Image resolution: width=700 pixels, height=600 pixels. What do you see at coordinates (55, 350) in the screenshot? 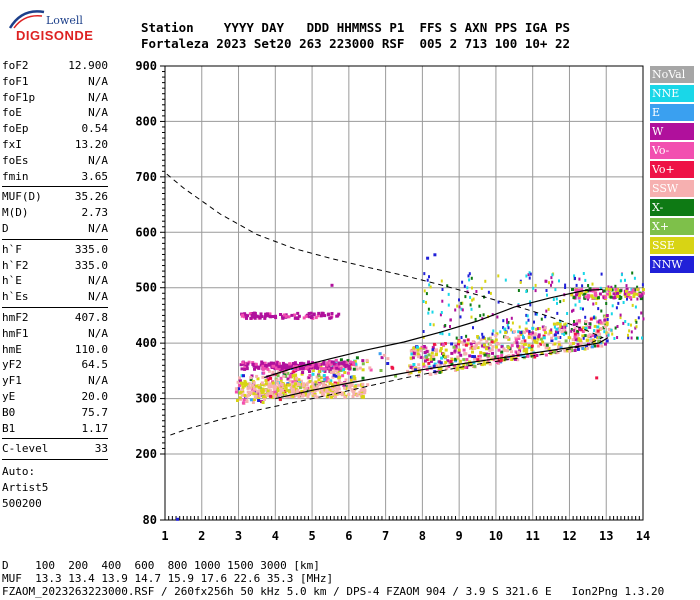
I see `param-row: hmE 110.0` at bounding box center [55, 350].